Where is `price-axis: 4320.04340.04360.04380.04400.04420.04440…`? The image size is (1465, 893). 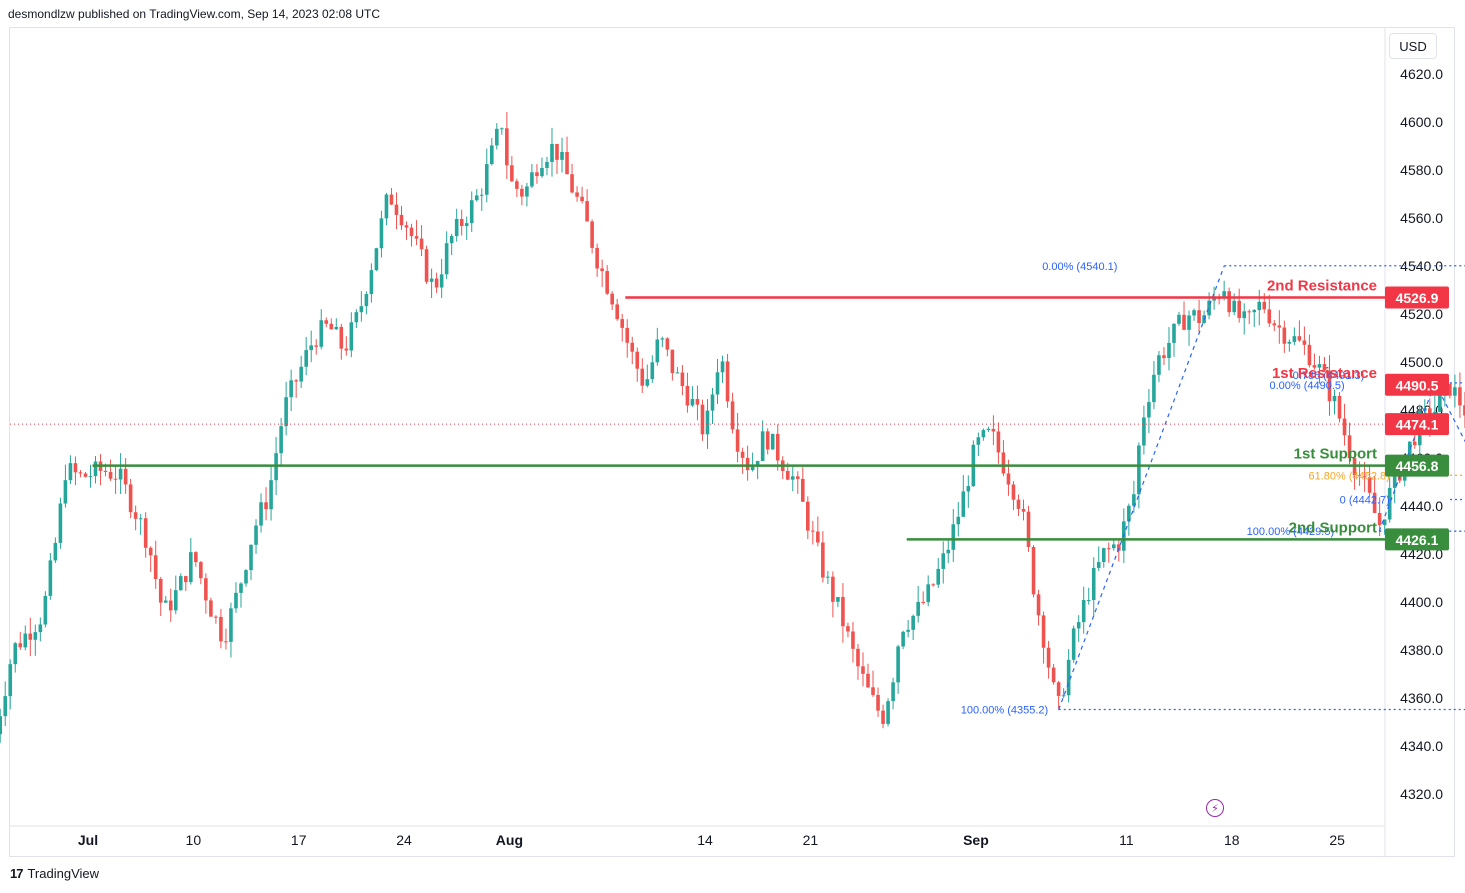
price-axis: 4320.04340.04360.04380.04400.04420.04440… is located at coordinates (1413, 442).